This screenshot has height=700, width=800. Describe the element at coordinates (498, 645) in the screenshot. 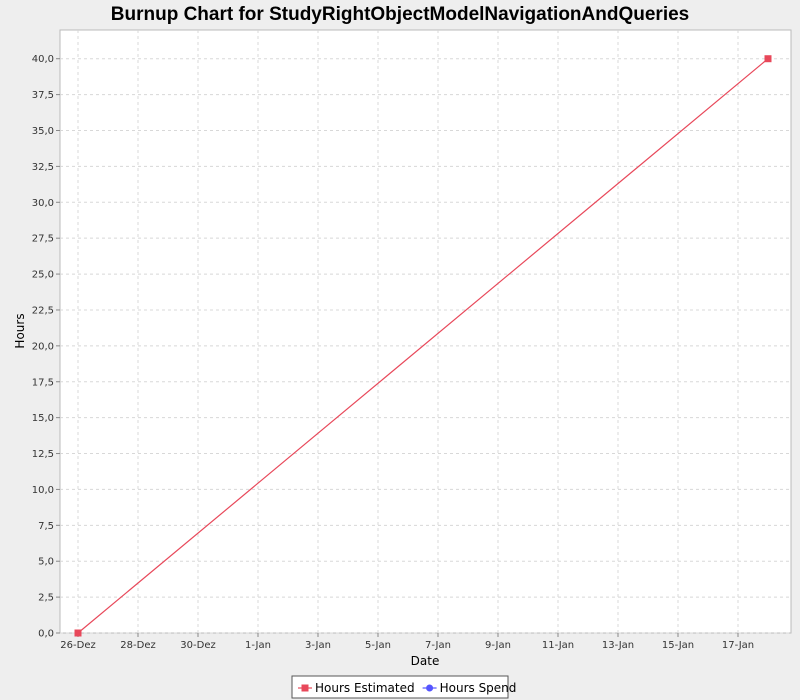

I see `x-tick-label: 9-Jan` at that location.